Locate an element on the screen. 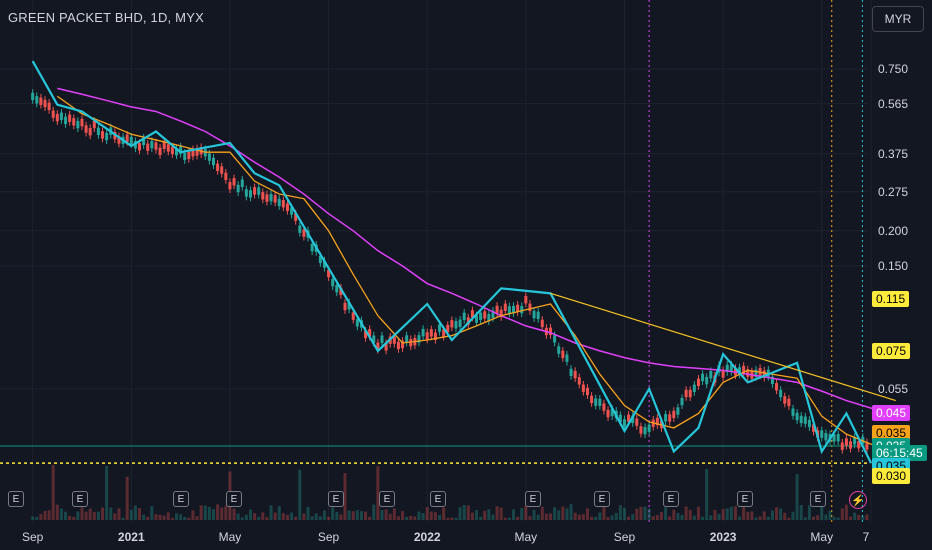 The width and height of the screenshot is (932, 550). price-label-level_high: 0.115 is located at coordinates (891, 298).